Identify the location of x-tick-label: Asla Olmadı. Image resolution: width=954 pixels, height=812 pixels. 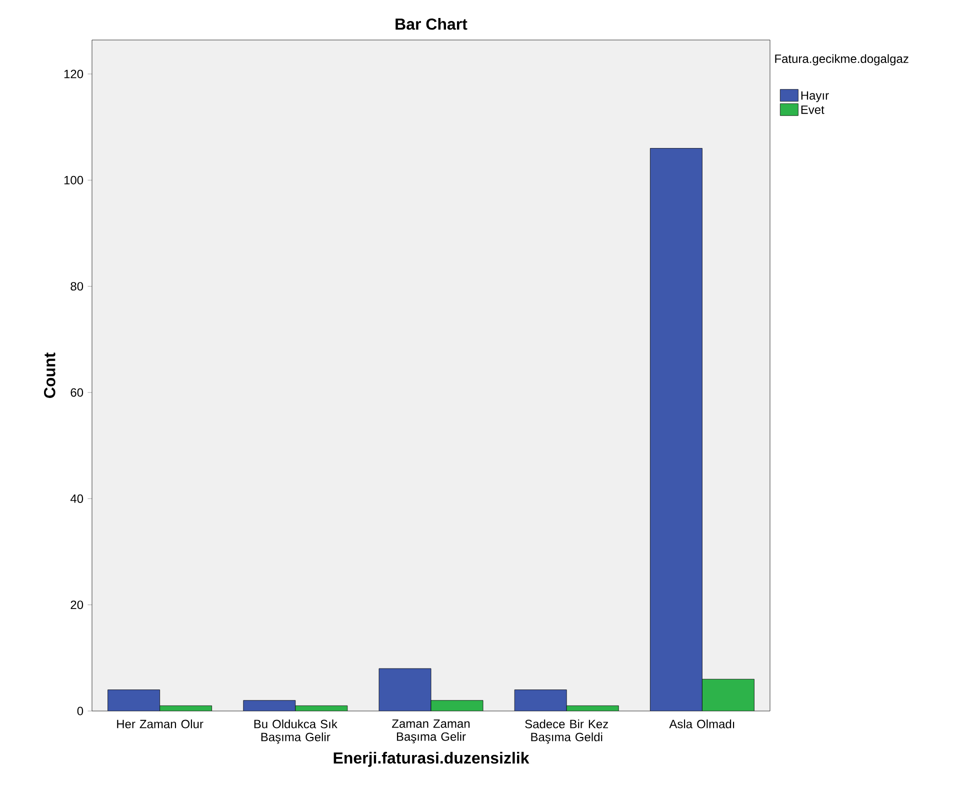
(701, 723).